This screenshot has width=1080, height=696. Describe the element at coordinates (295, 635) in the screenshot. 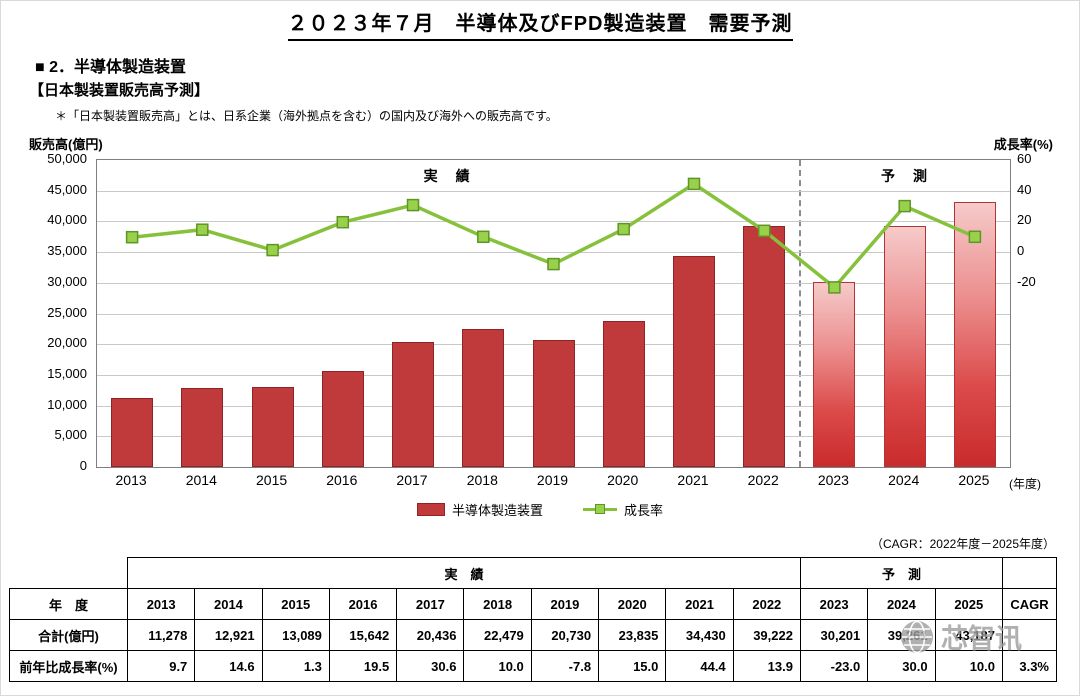

I see `table-total-cell: 13,089` at that location.